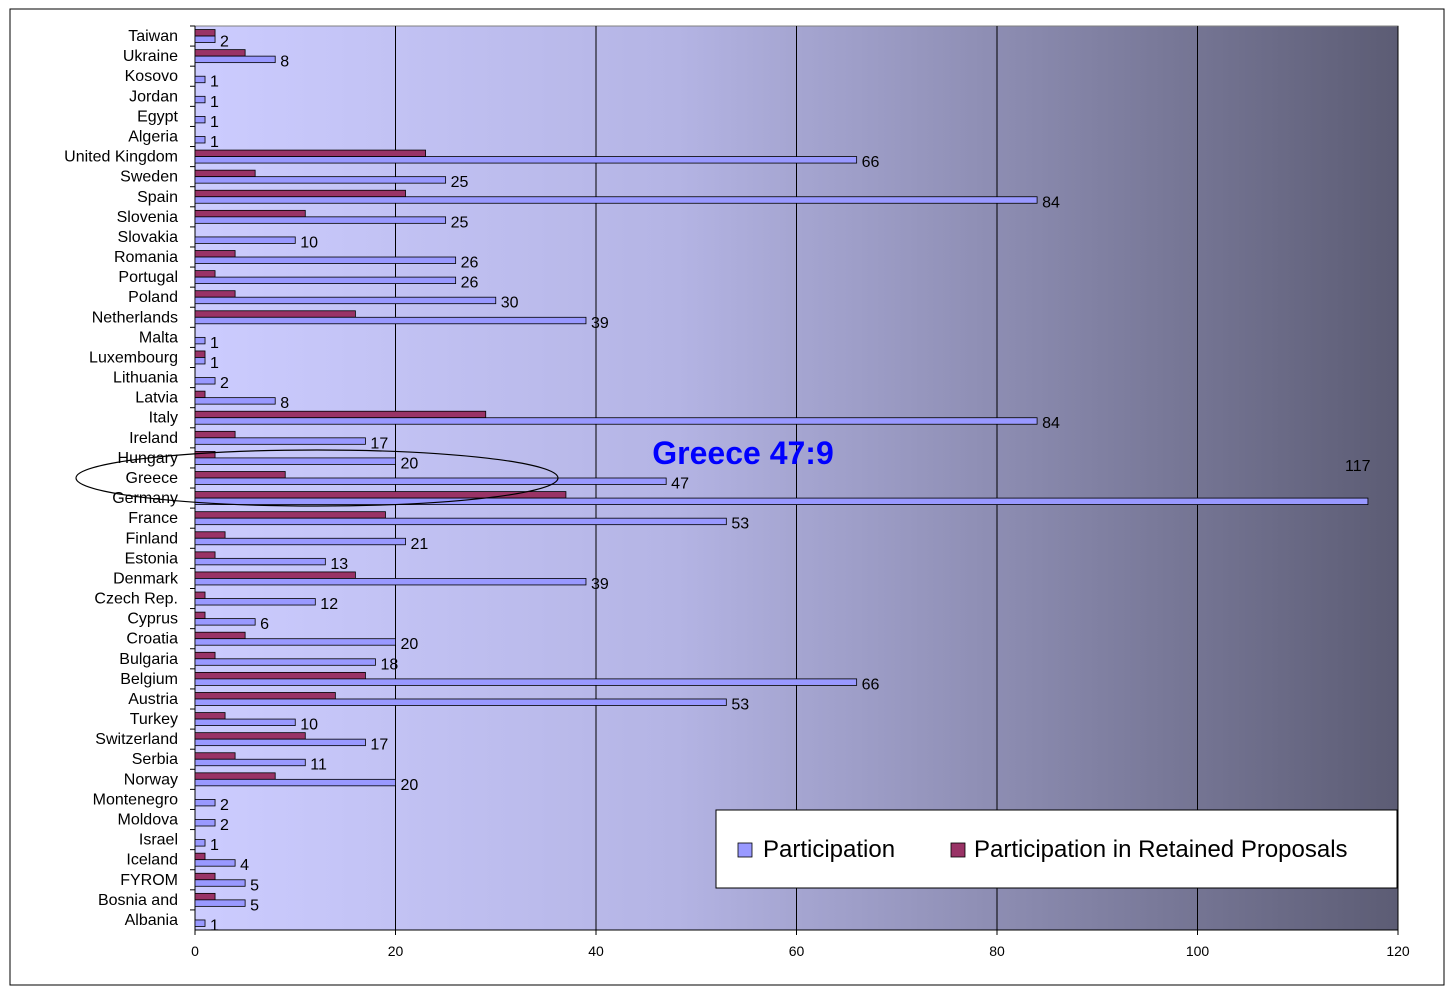 This screenshot has width=1454, height=994. I want to click on bar-participation-bosnia-and, so click(220, 903).